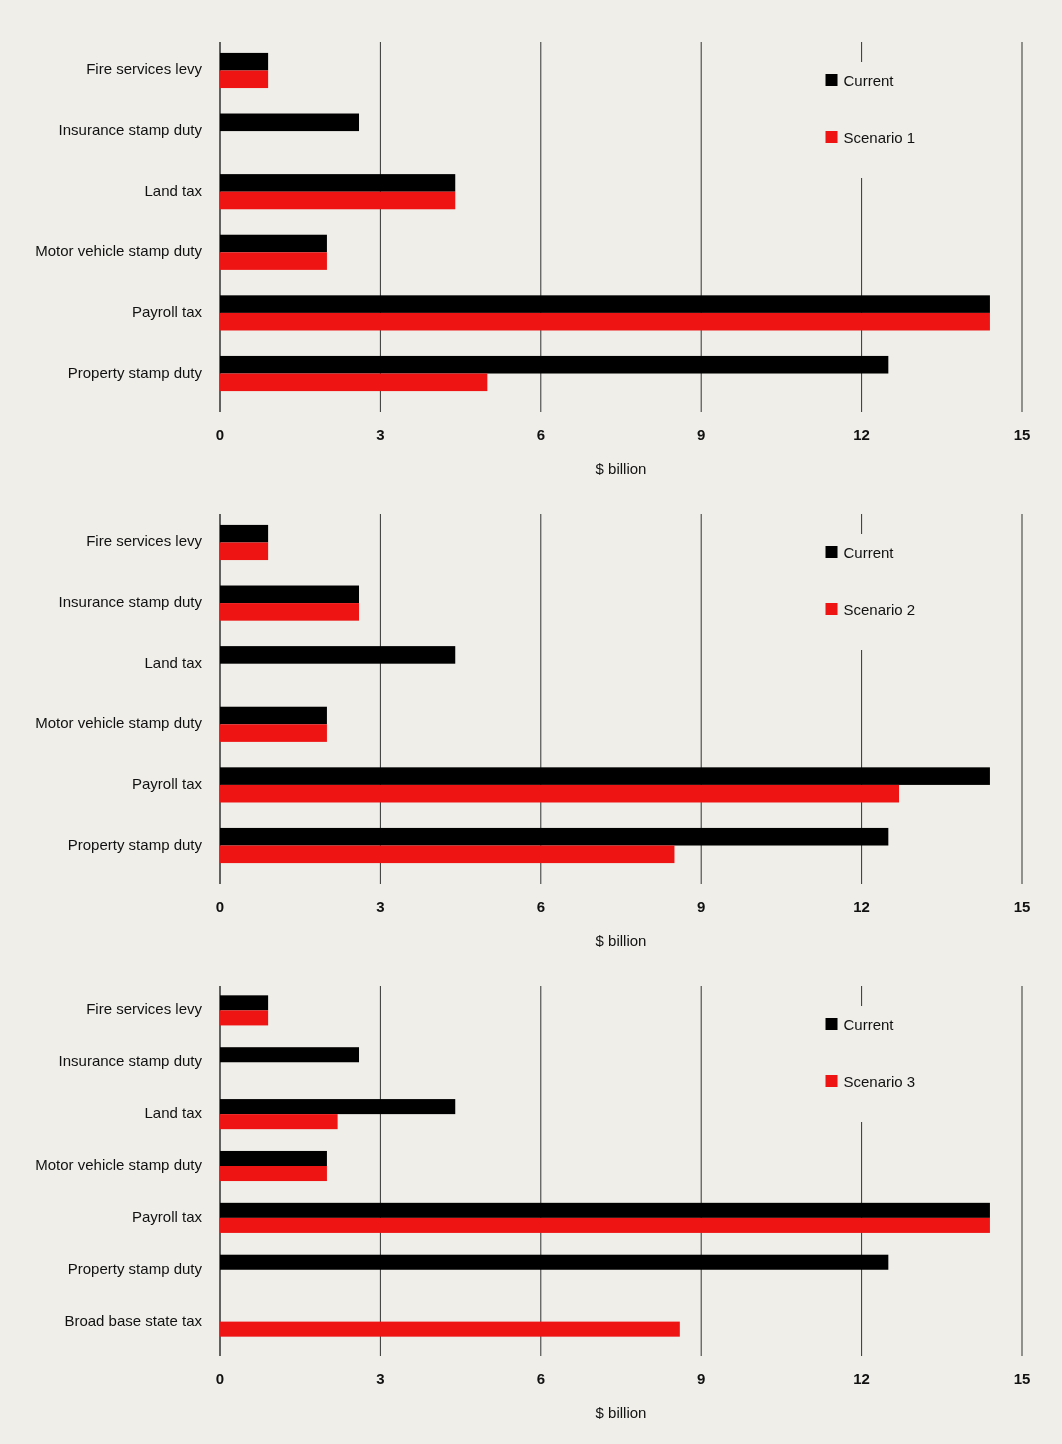 Image resolution: width=1062 pixels, height=1444 pixels. Describe the element at coordinates (879, 1081) in the screenshot. I see `legend-label: Scenario 3` at that location.